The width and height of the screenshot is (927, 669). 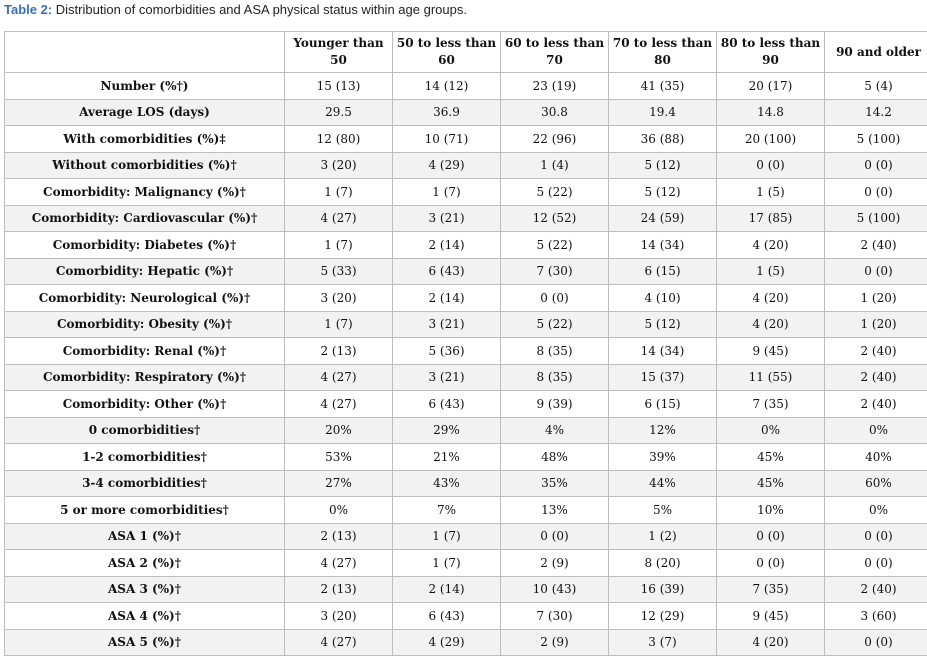 I want to click on table-cell: 12 (52), so click(x=554, y=218).